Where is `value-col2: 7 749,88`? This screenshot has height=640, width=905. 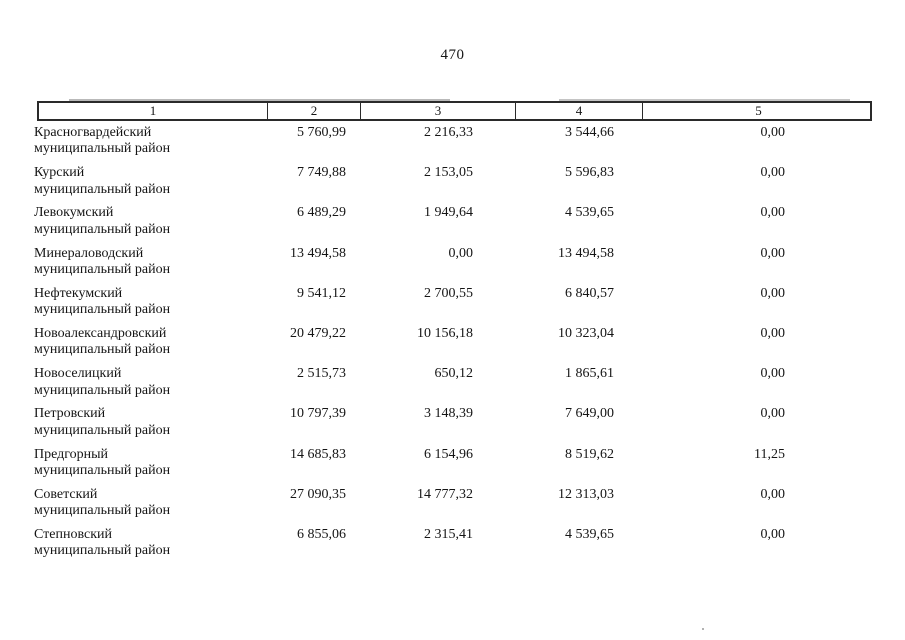
value-col2: 7 749,88 is located at coordinates (321, 173).